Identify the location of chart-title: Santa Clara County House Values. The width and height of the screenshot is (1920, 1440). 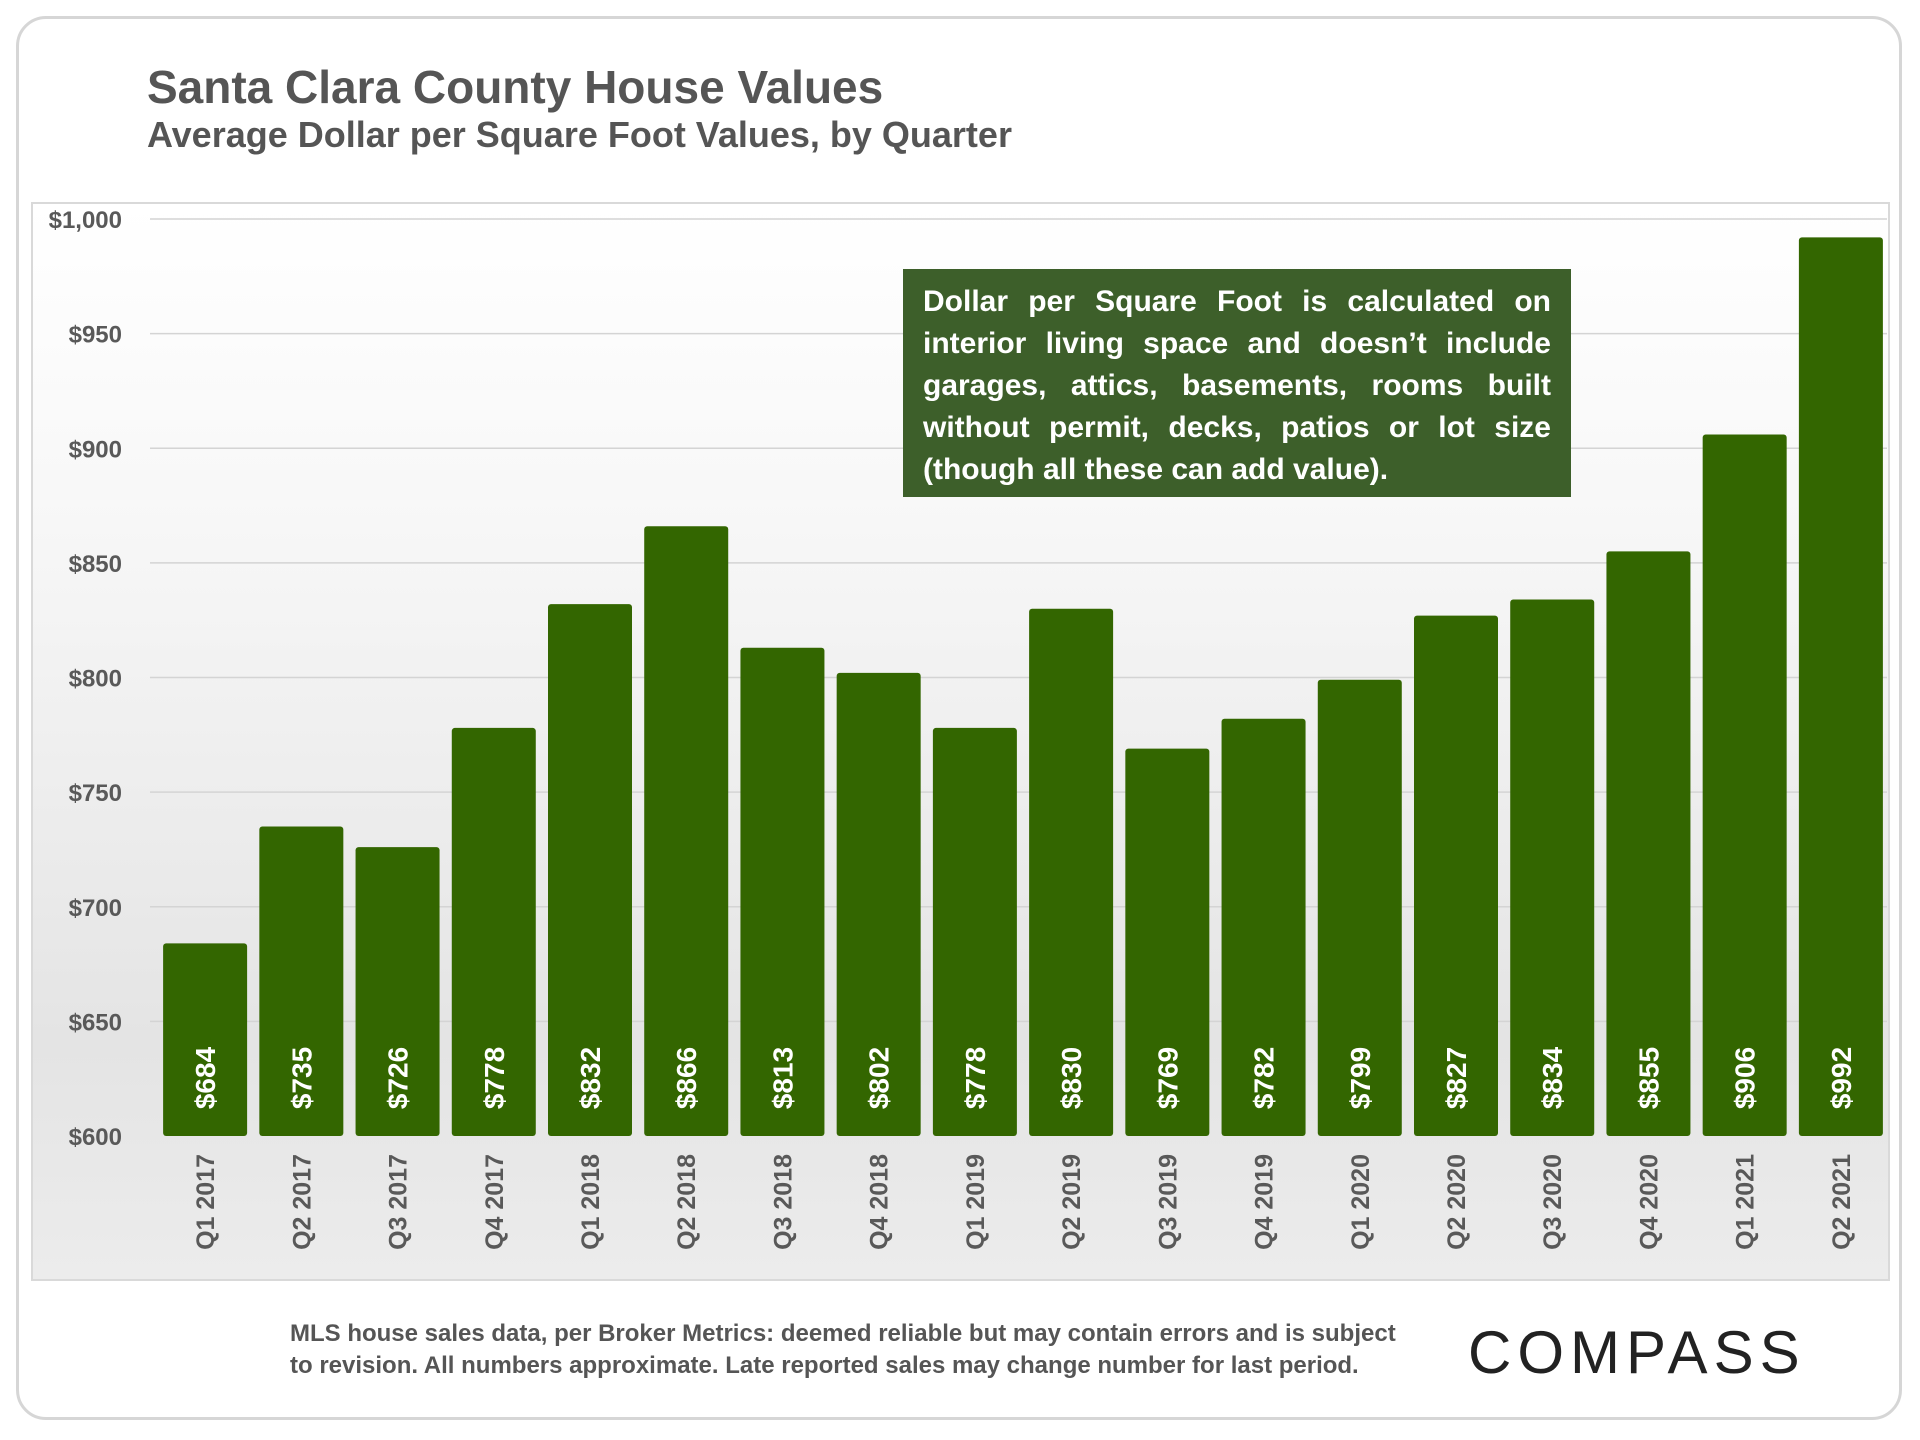
(515, 87).